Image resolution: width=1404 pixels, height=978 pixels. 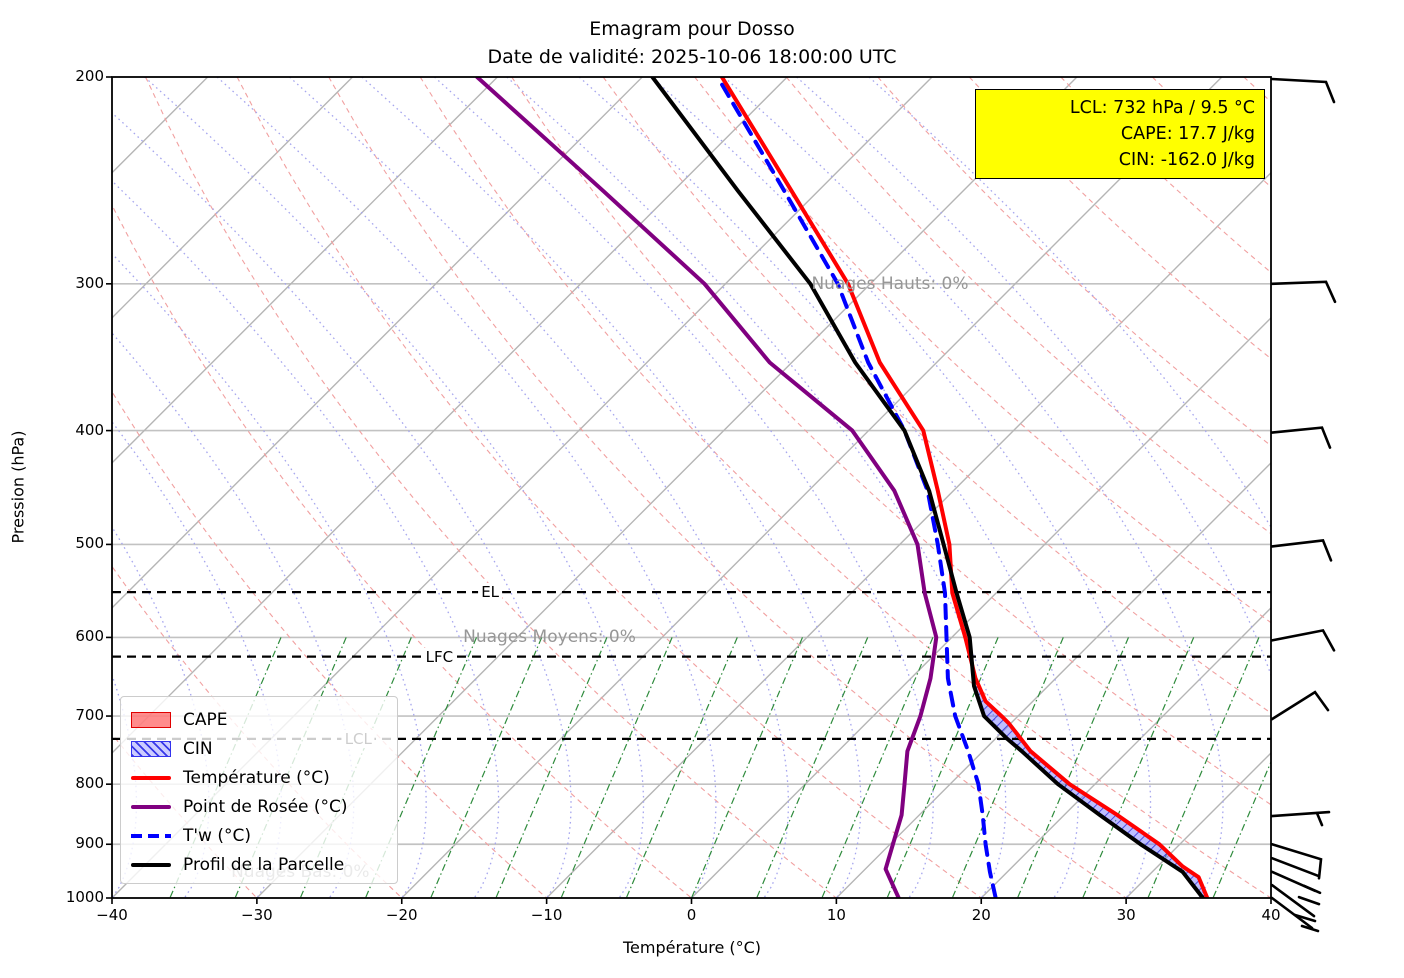 What do you see at coordinates (151, 777) in the screenshot?
I see `temperature-line-icon` at bounding box center [151, 777].